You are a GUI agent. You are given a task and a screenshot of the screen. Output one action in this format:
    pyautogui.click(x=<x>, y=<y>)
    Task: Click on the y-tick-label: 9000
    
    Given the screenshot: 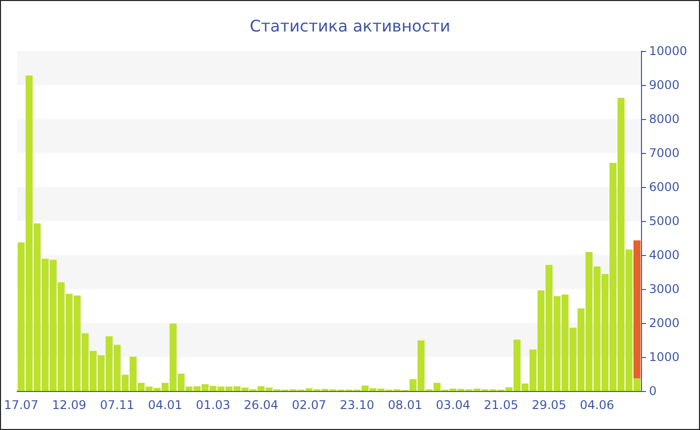 What is the action you would take?
    pyautogui.click(x=664, y=85)
    